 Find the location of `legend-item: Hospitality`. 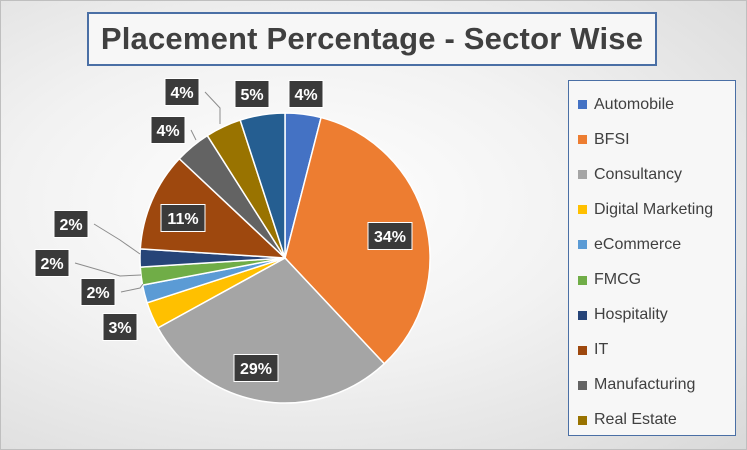

legend-item: Hospitality is located at coordinates (652, 315).